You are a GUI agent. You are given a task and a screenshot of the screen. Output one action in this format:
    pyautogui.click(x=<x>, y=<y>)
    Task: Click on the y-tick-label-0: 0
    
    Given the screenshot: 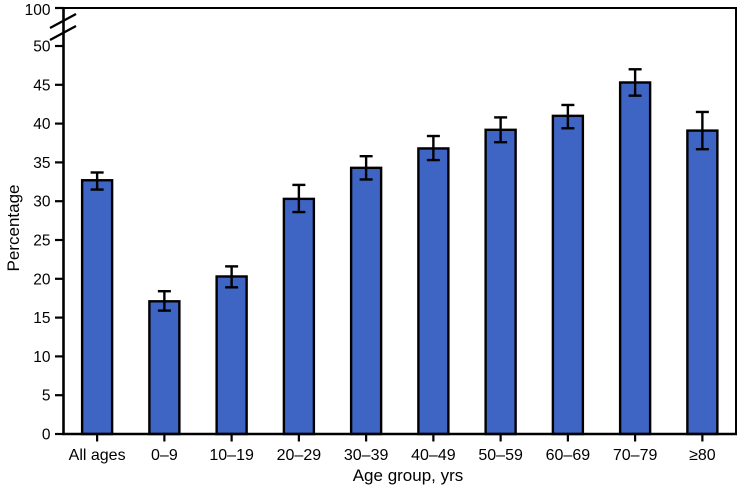 What is the action you would take?
    pyautogui.click(x=46, y=435)
    